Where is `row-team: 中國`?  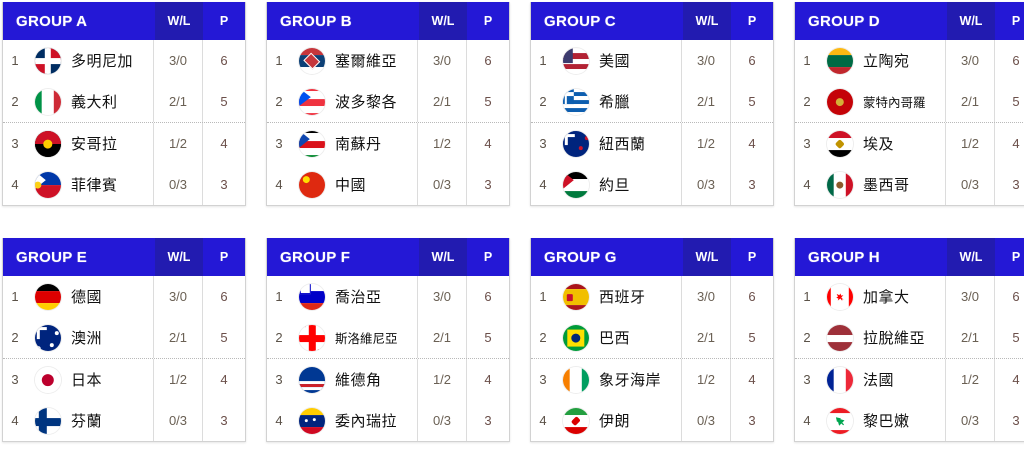
row-team: 中國 is located at coordinates (354, 184).